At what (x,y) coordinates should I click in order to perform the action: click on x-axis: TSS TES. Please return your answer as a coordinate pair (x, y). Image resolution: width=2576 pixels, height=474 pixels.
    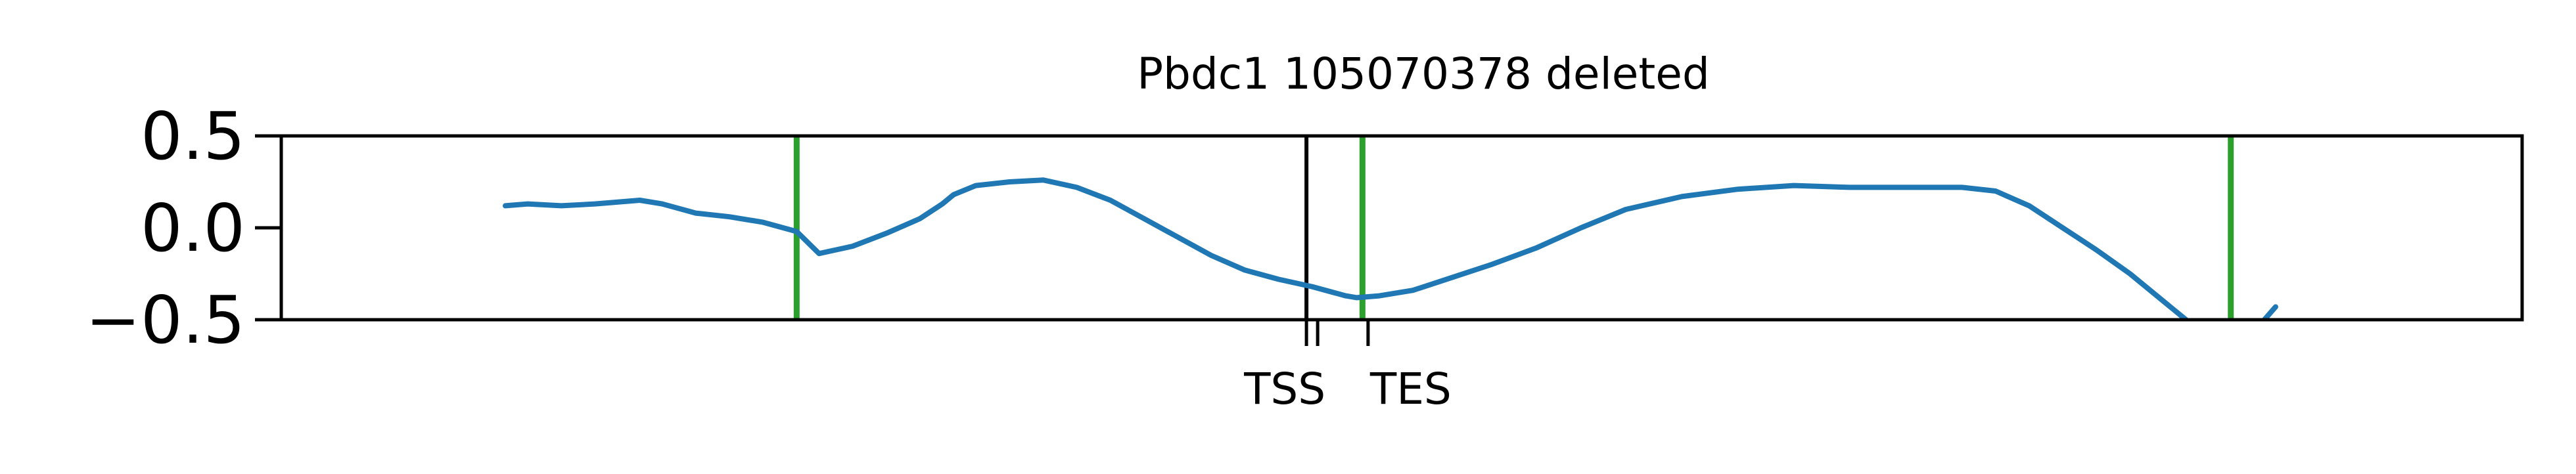
    Looking at the image, I should click on (1347, 367).